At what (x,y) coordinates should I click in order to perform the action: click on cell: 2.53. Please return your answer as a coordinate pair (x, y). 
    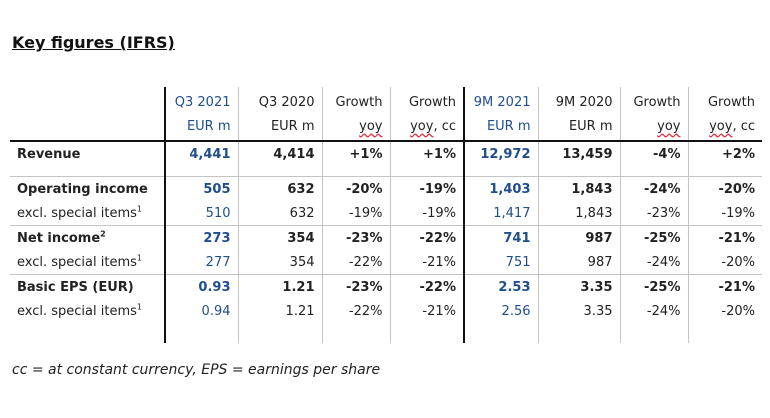
    Looking at the image, I should click on (500, 286).